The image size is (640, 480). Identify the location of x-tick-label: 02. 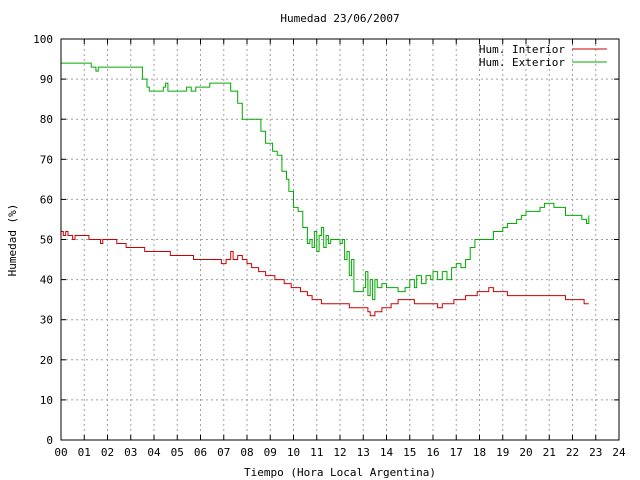
(107, 452).